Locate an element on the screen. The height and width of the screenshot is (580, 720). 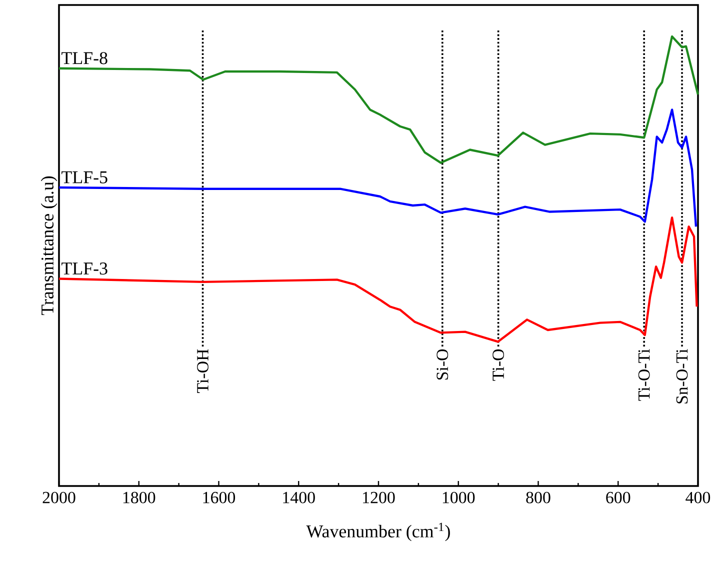
ref-line-label: Ti-OH is located at coordinates (202, 371).